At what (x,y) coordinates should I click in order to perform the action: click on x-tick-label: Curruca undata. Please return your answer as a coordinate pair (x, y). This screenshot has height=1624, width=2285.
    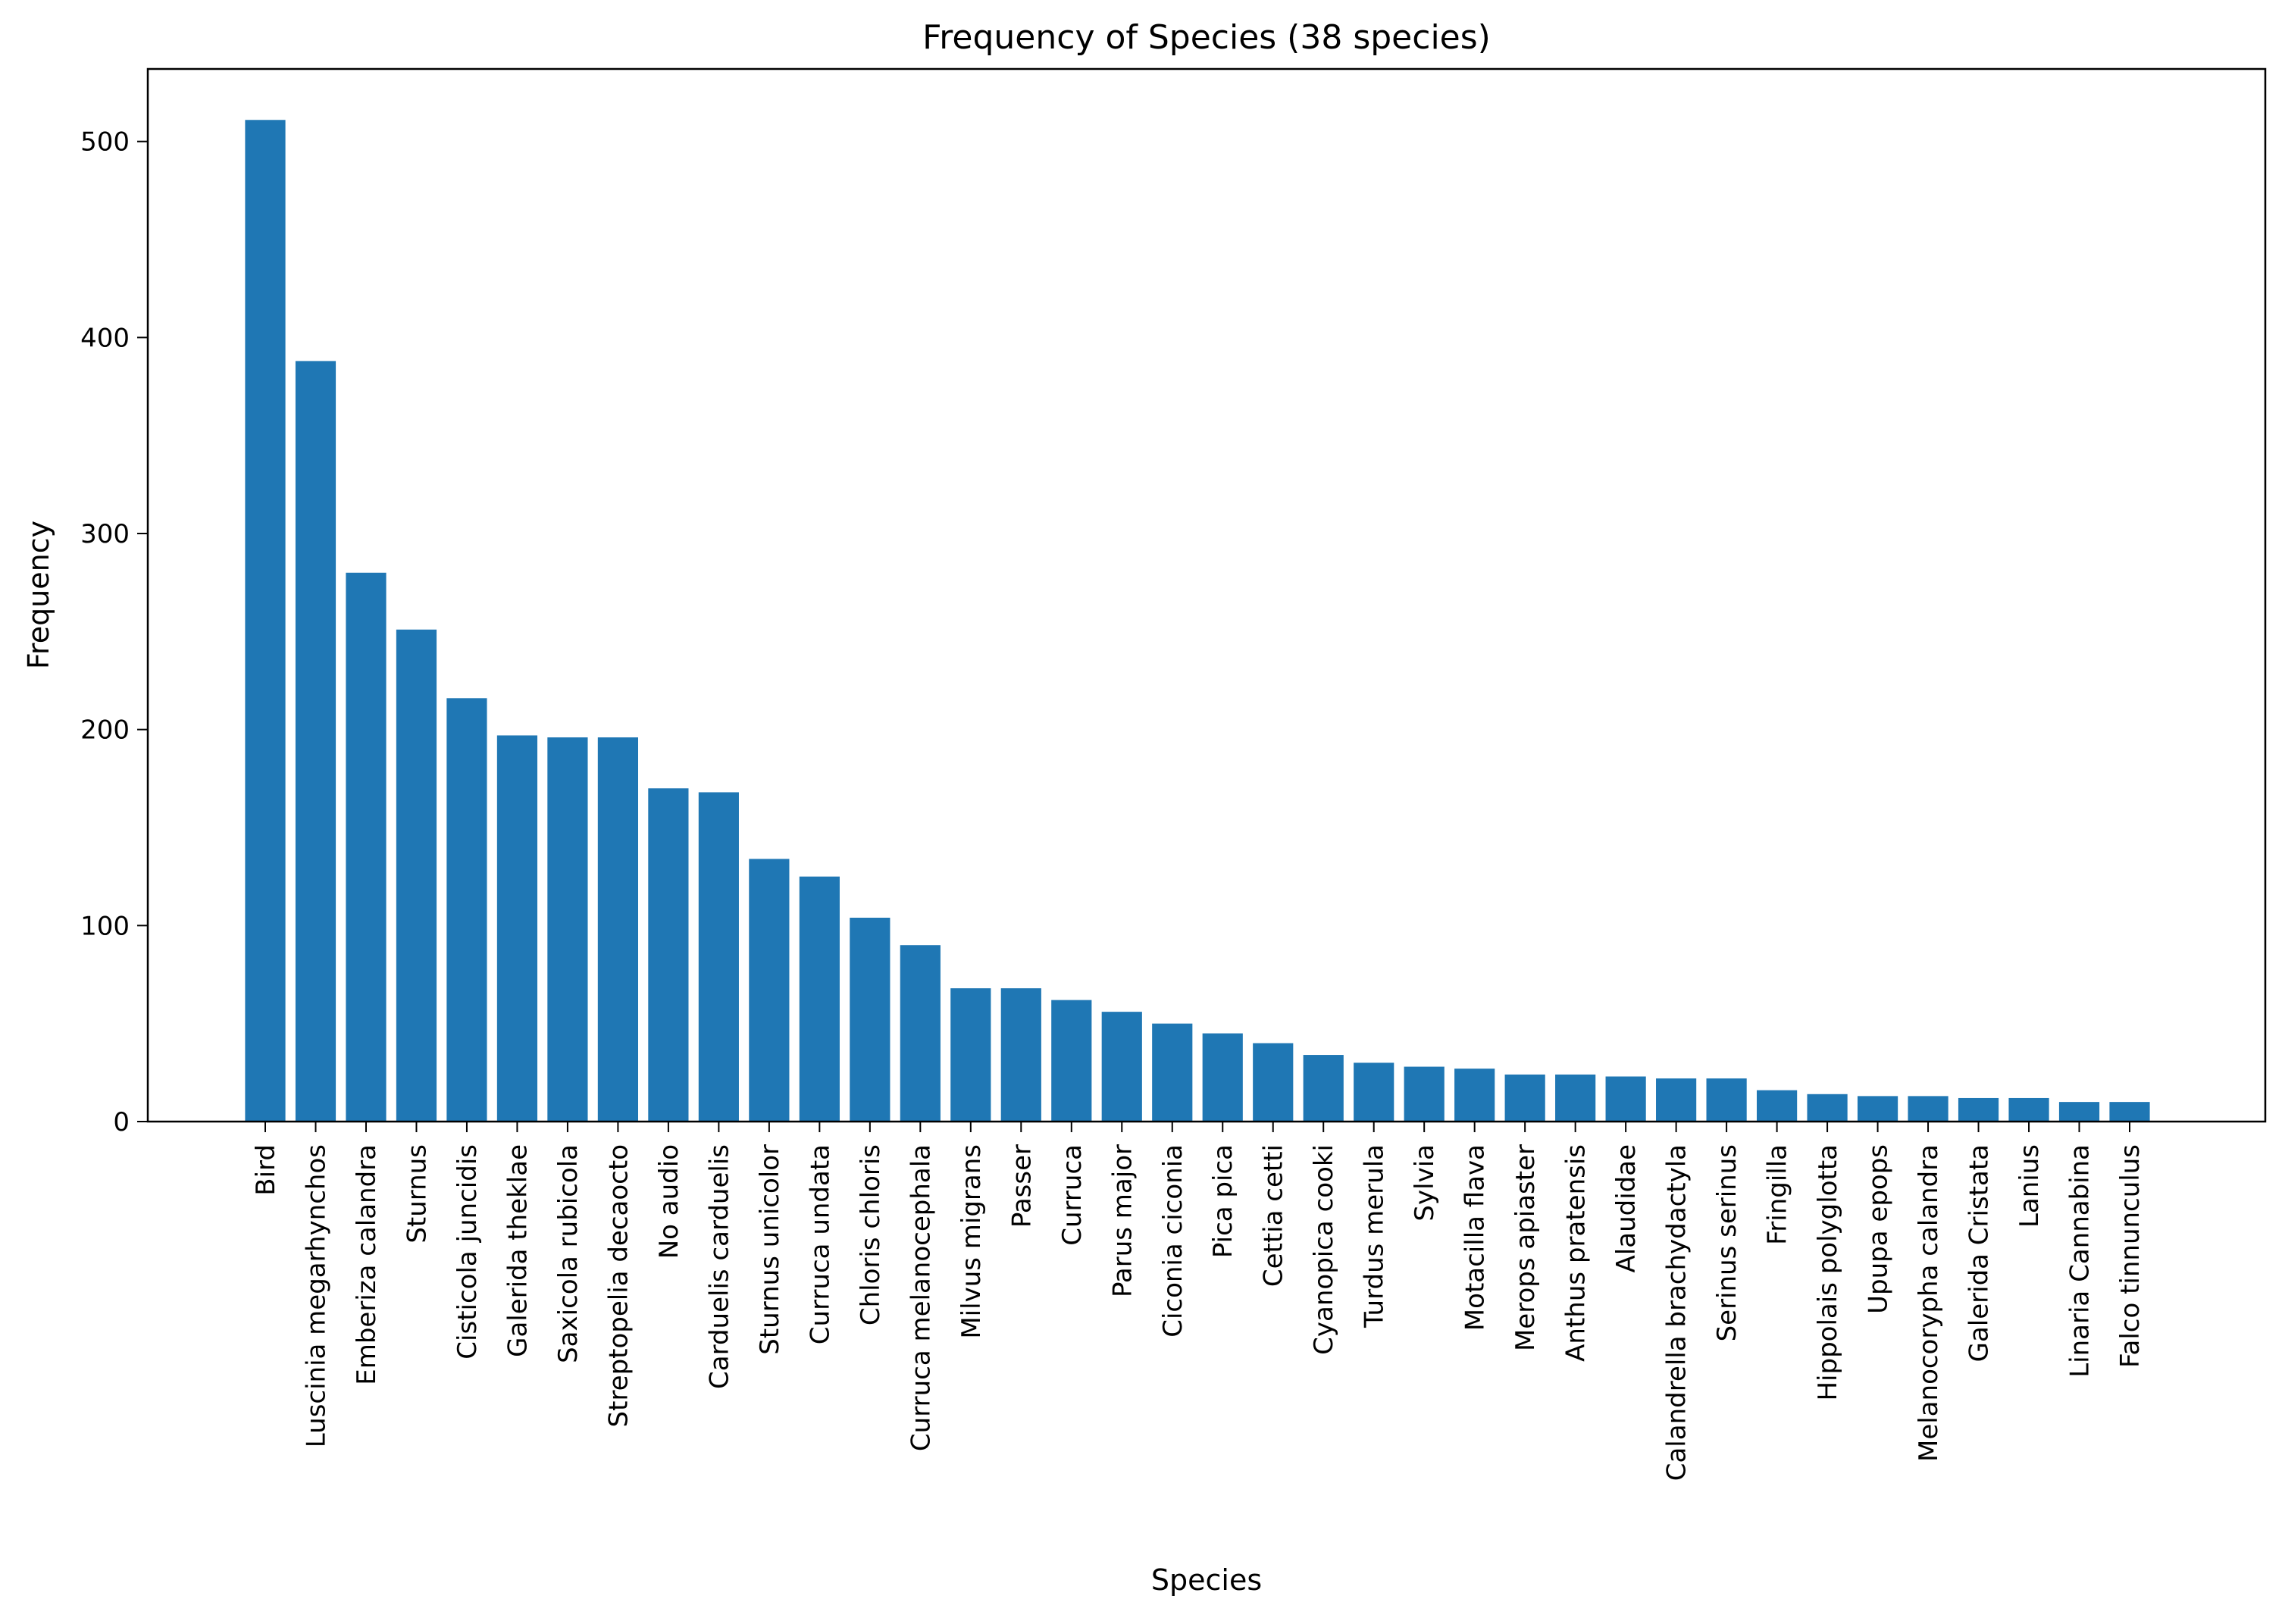
    Looking at the image, I should click on (820, 1244).